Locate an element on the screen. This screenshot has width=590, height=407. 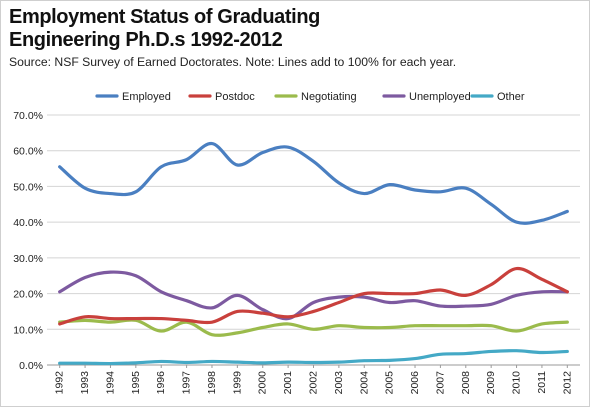
x-tick-label: 1995 is located at coordinates (136, 383).